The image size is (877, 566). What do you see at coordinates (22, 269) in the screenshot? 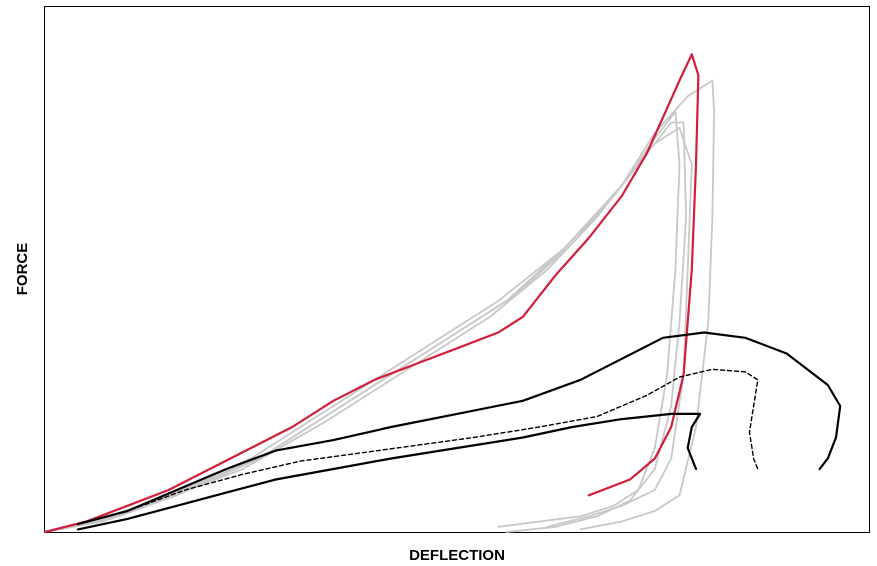
I see `y-axis-label: FORCE` at bounding box center [22, 269].